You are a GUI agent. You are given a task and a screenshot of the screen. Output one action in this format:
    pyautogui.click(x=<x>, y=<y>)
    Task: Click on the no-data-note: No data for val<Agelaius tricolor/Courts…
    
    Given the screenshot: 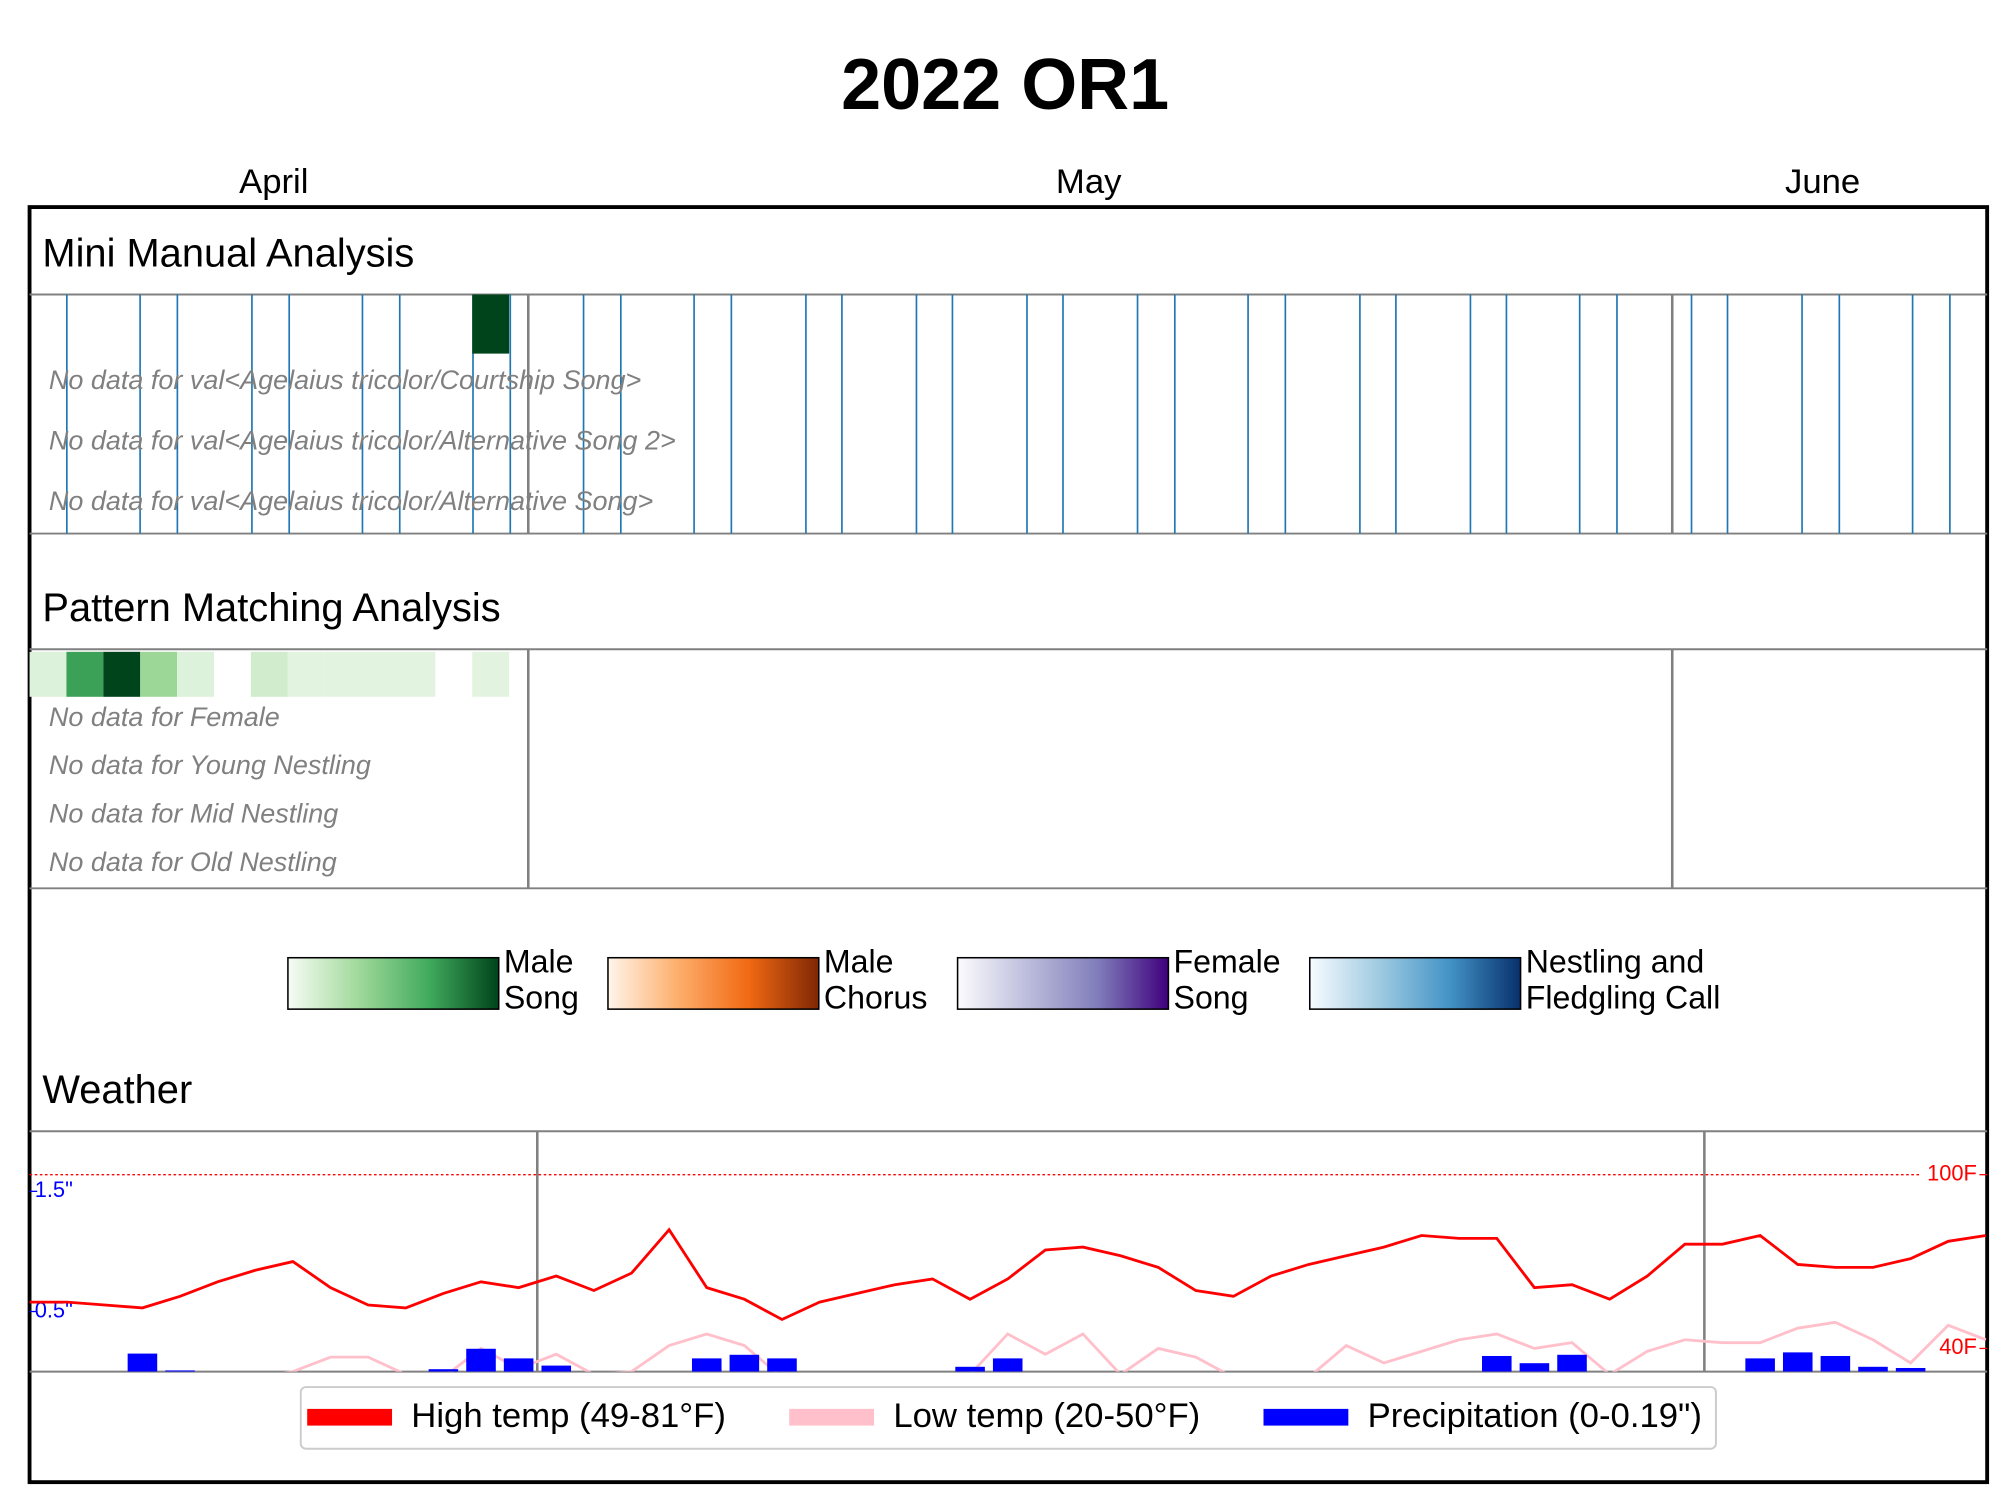 What is the action you would take?
    pyautogui.click(x=345, y=380)
    